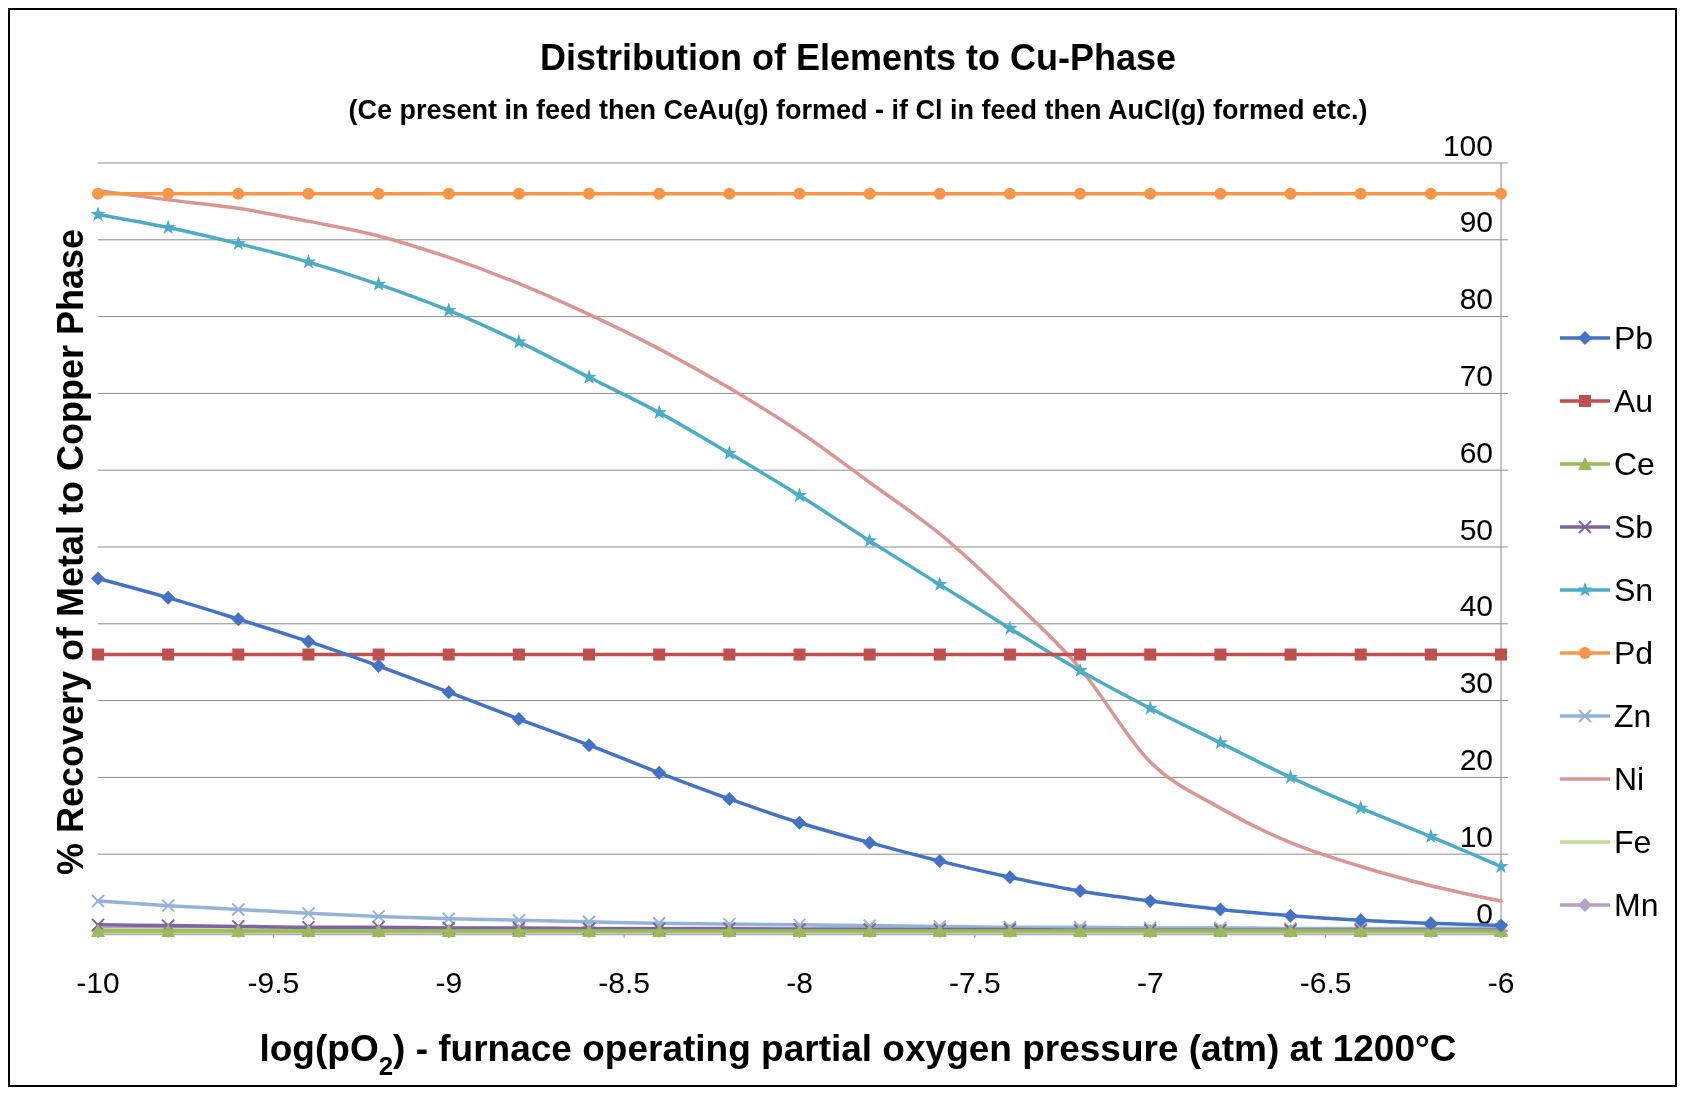  Describe the element at coordinates (1633, 716) in the screenshot. I see `legend-label: Zn` at that location.